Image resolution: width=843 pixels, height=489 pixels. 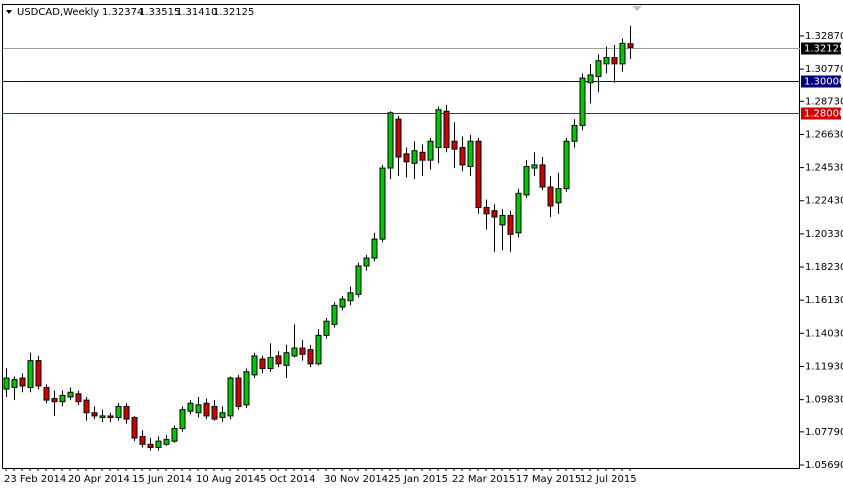 I want to click on y-tick-label: 1.28730, so click(x=824, y=101).